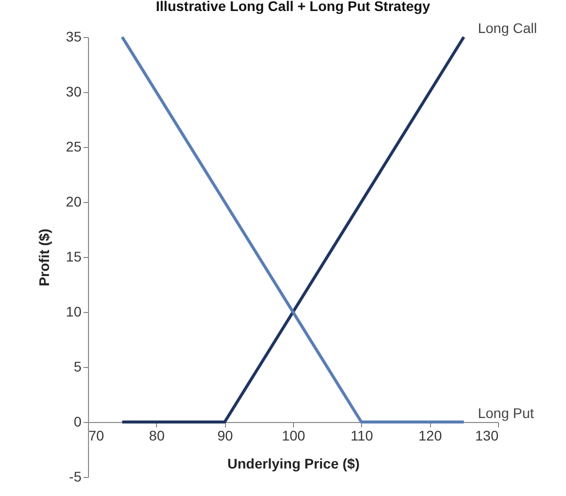 This screenshot has height=496, width=566. What do you see at coordinates (44, 257) in the screenshot?
I see `y-axis-title: Profit ($)` at bounding box center [44, 257].